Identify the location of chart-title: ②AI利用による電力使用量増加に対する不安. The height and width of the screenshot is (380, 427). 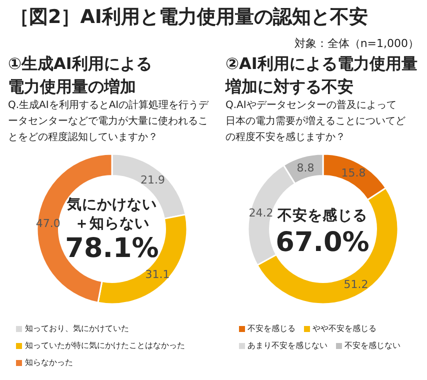
(322, 75).